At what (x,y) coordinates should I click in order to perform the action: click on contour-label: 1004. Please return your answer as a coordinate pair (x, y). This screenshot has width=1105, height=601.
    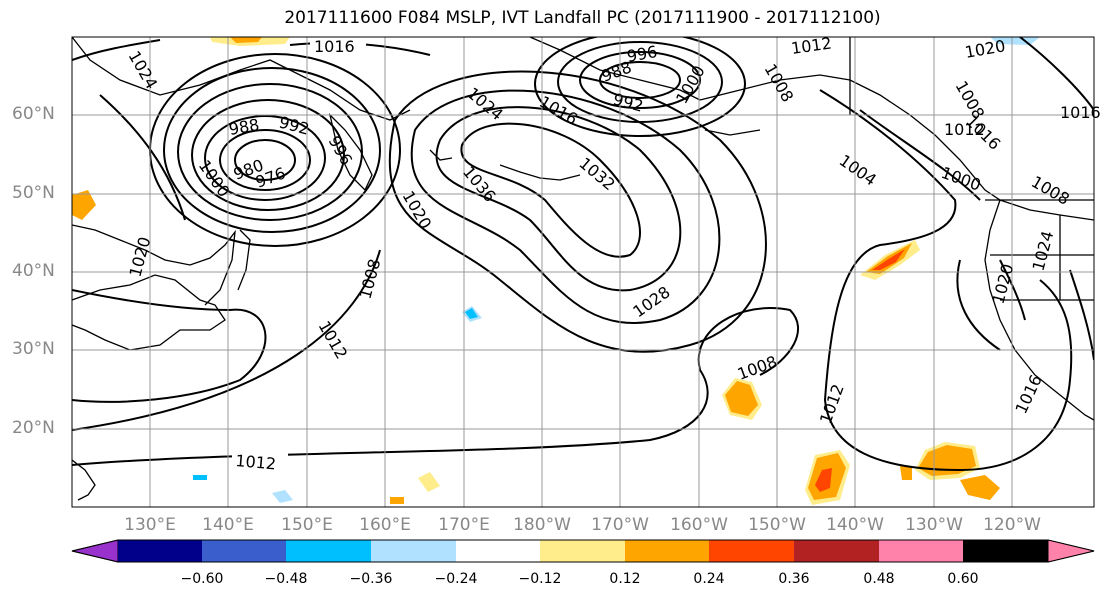
    Looking at the image, I should click on (858, 170).